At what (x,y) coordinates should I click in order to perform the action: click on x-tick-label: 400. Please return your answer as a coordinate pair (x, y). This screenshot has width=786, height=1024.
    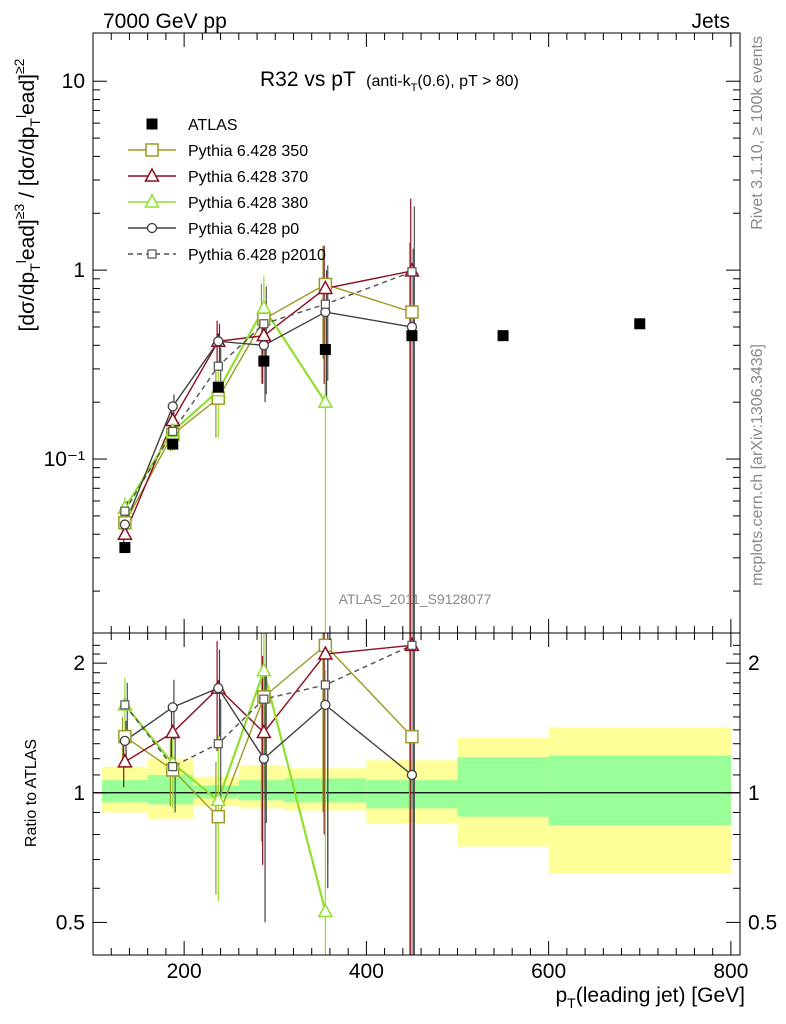
    Looking at the image, I should click on (366, 971).